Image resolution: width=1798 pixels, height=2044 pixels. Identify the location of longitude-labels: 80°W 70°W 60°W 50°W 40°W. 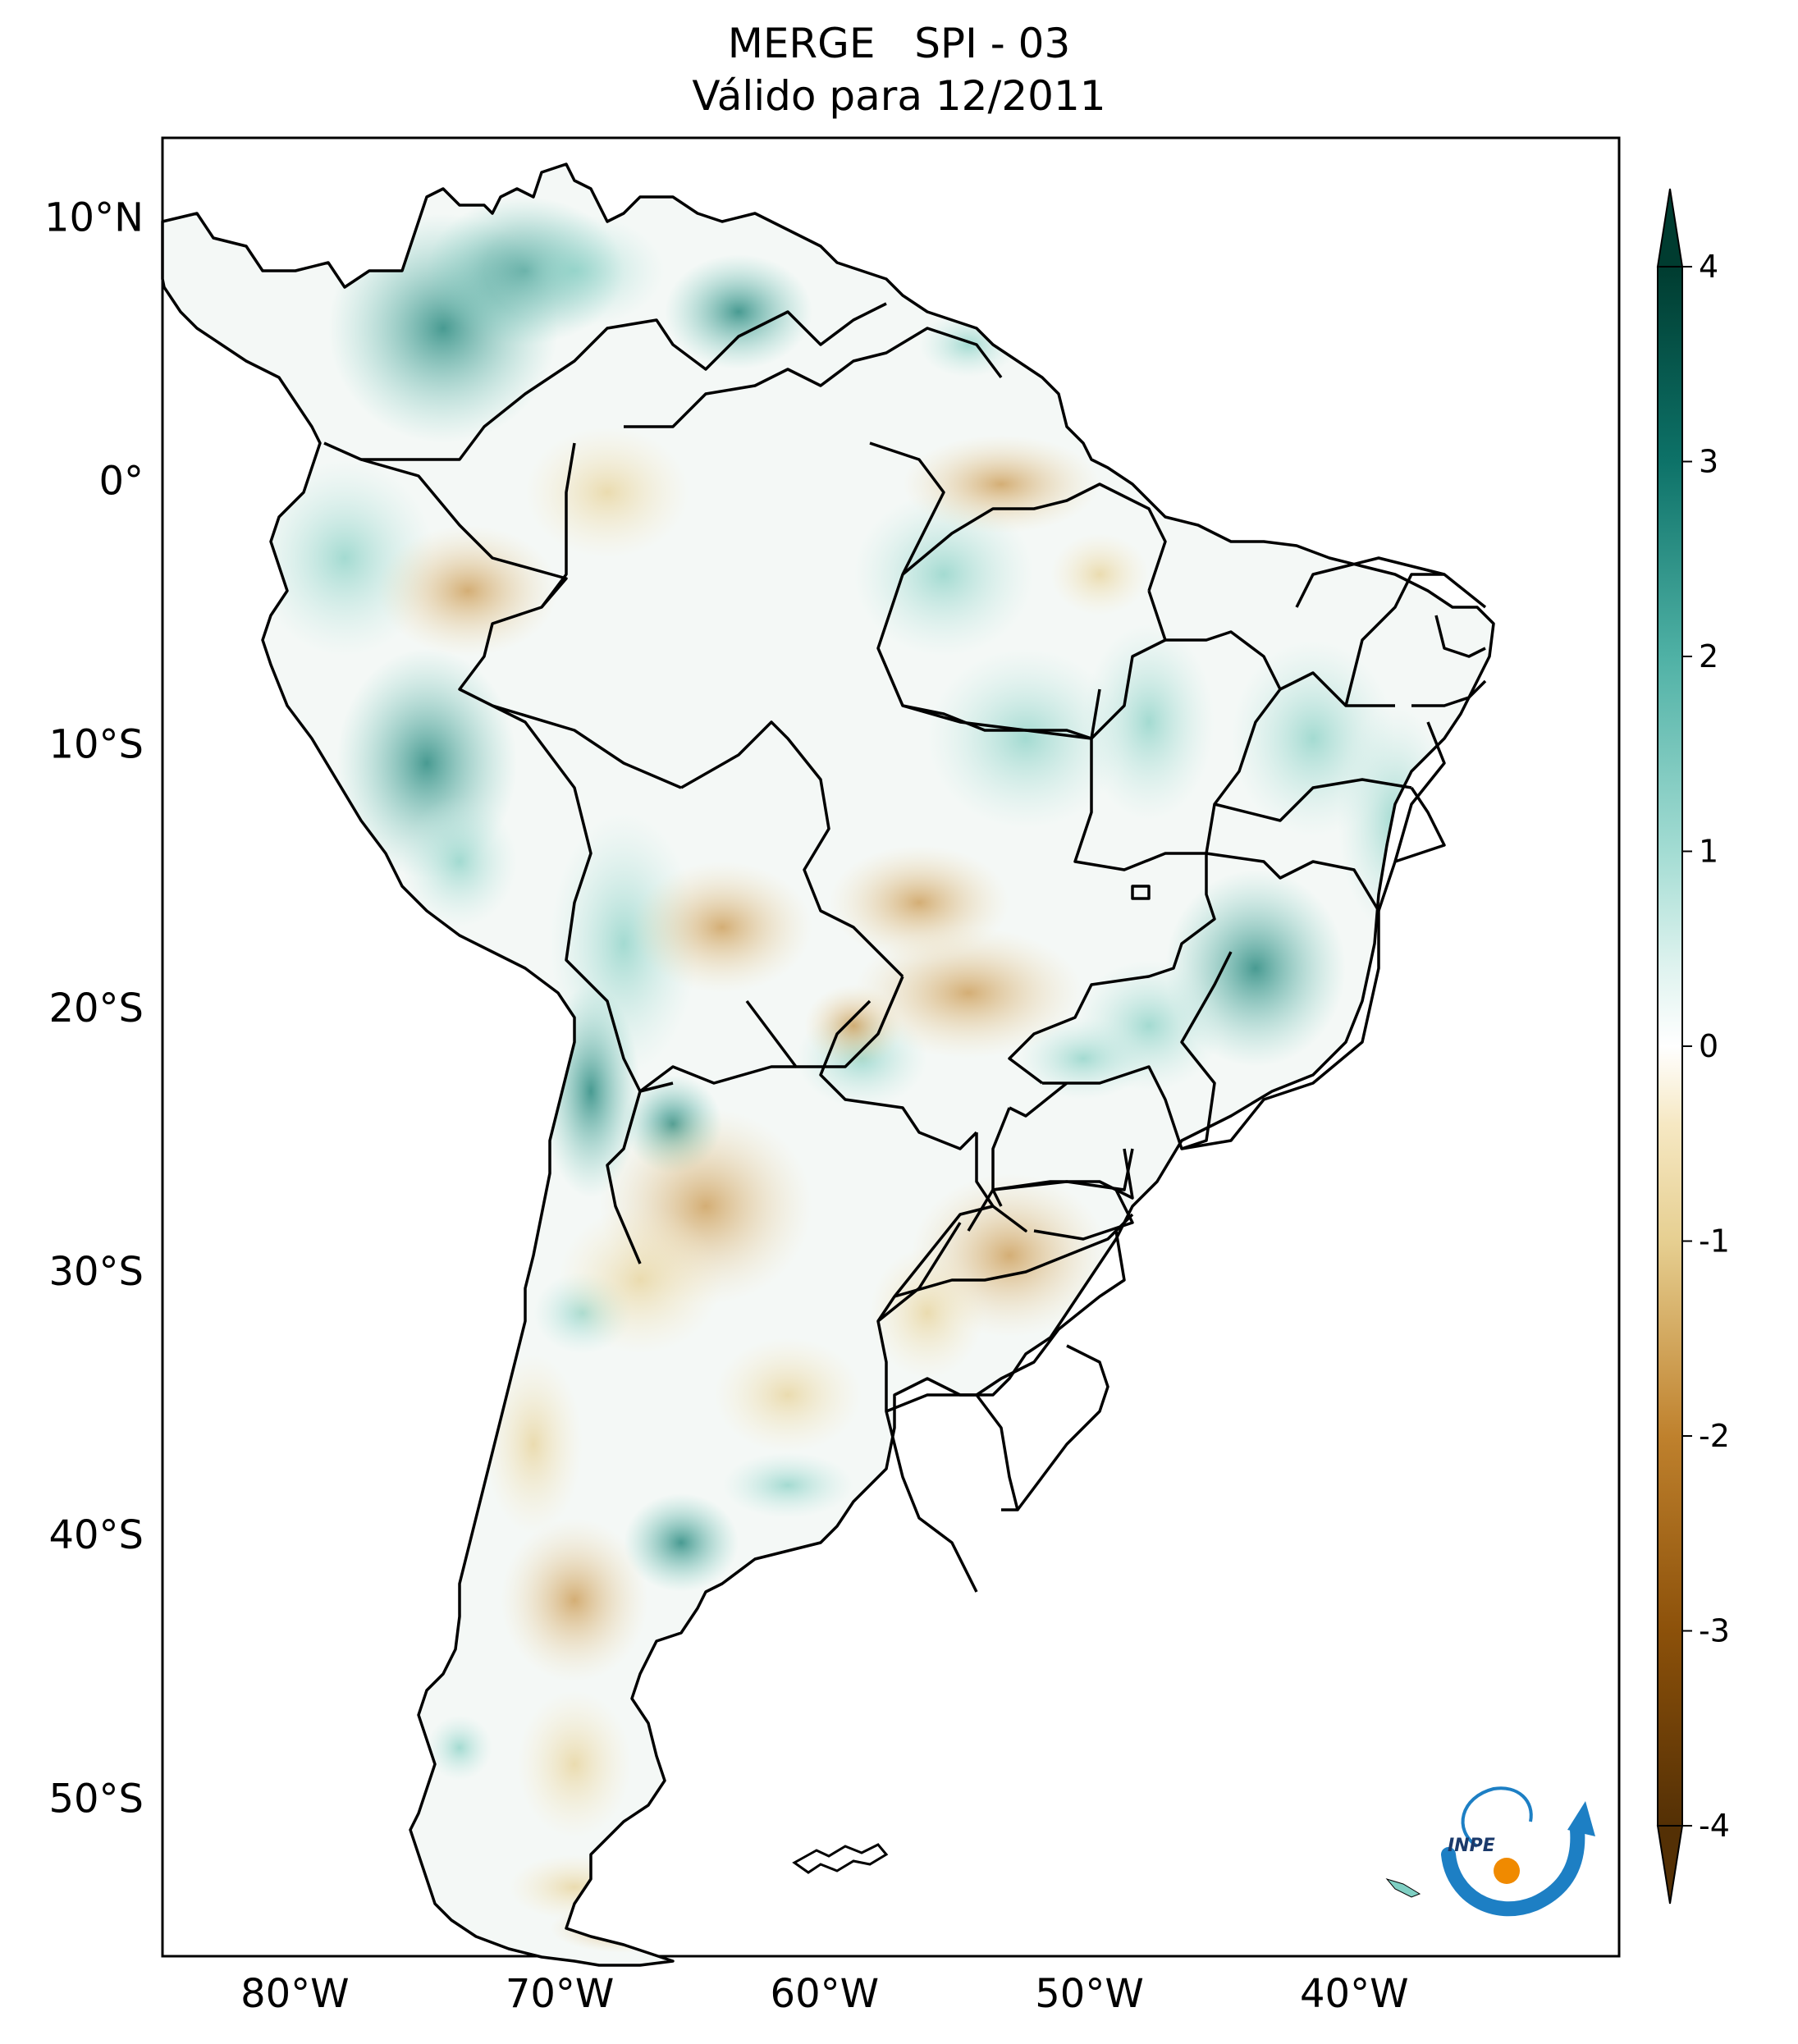
(824, 1994).